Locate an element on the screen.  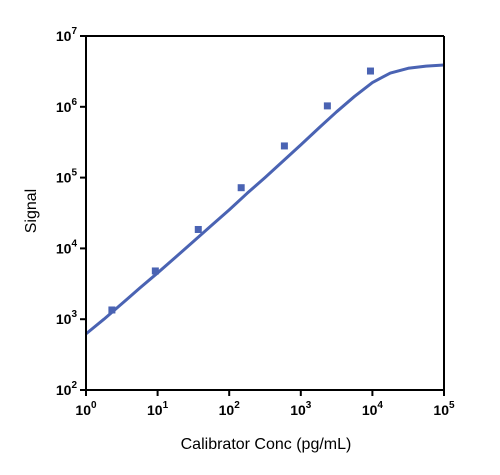
y-tick-label: 10² is located at coordinates (67, 389).